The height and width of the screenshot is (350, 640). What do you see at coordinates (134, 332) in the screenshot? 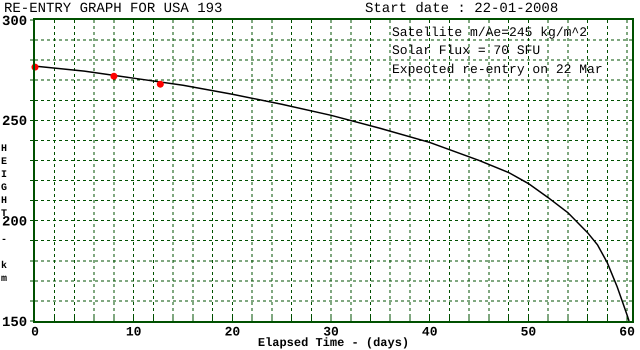
I see `x-tick-label: 10` at bounding box center [134, 332].